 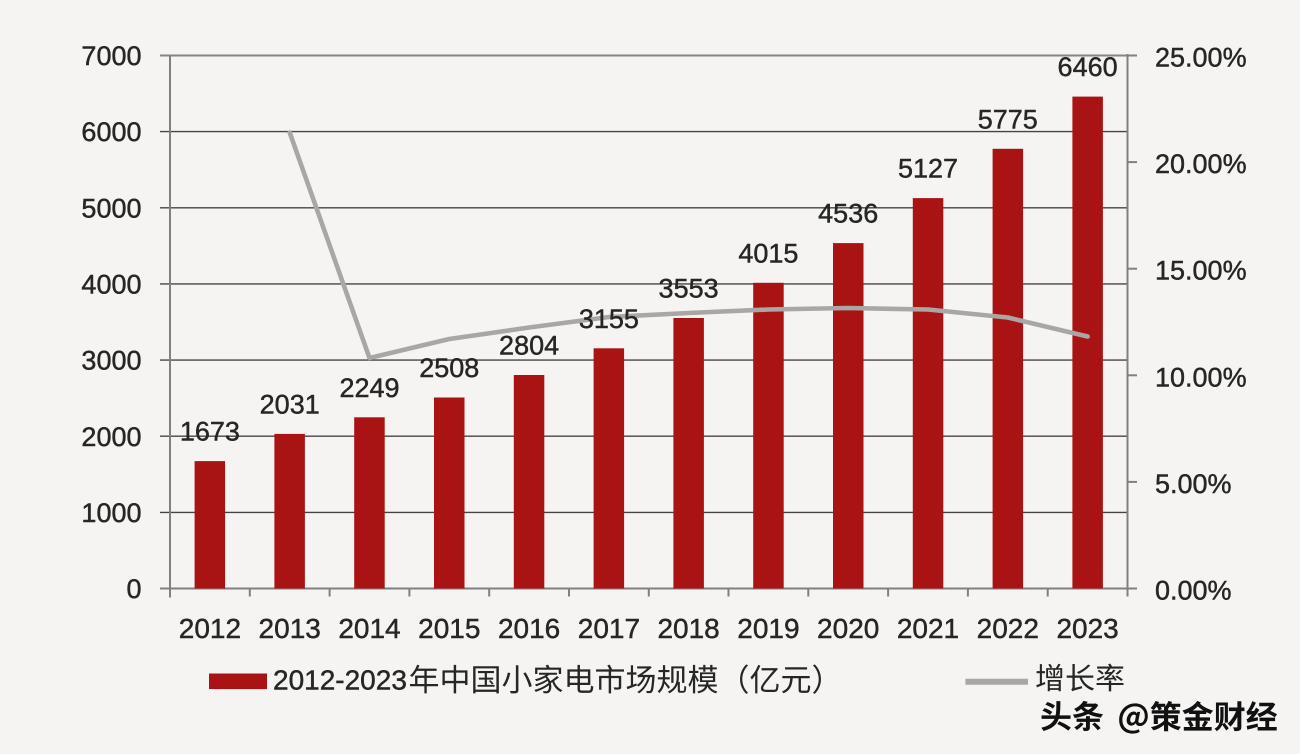 I want to click on svg-text: 6000, so click(x=111, y=132).